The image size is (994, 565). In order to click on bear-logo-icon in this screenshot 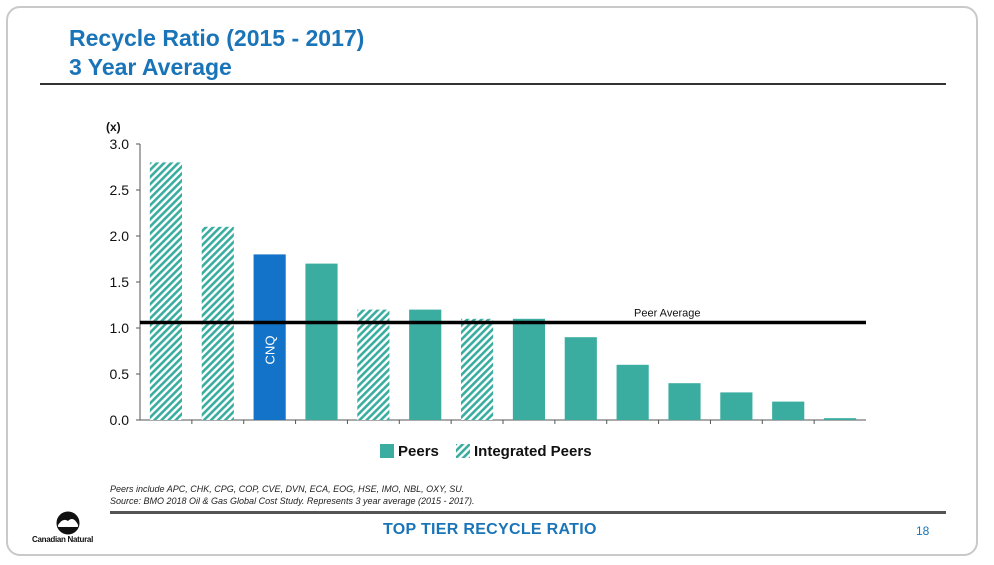, I will do `click(68, 523)`.